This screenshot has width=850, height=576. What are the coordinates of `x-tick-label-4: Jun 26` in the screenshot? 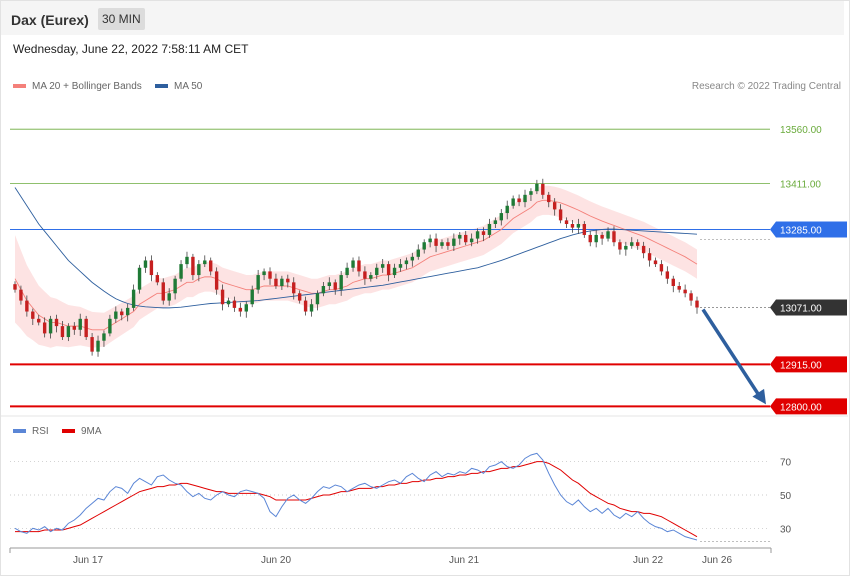 It's located at (717, 560).